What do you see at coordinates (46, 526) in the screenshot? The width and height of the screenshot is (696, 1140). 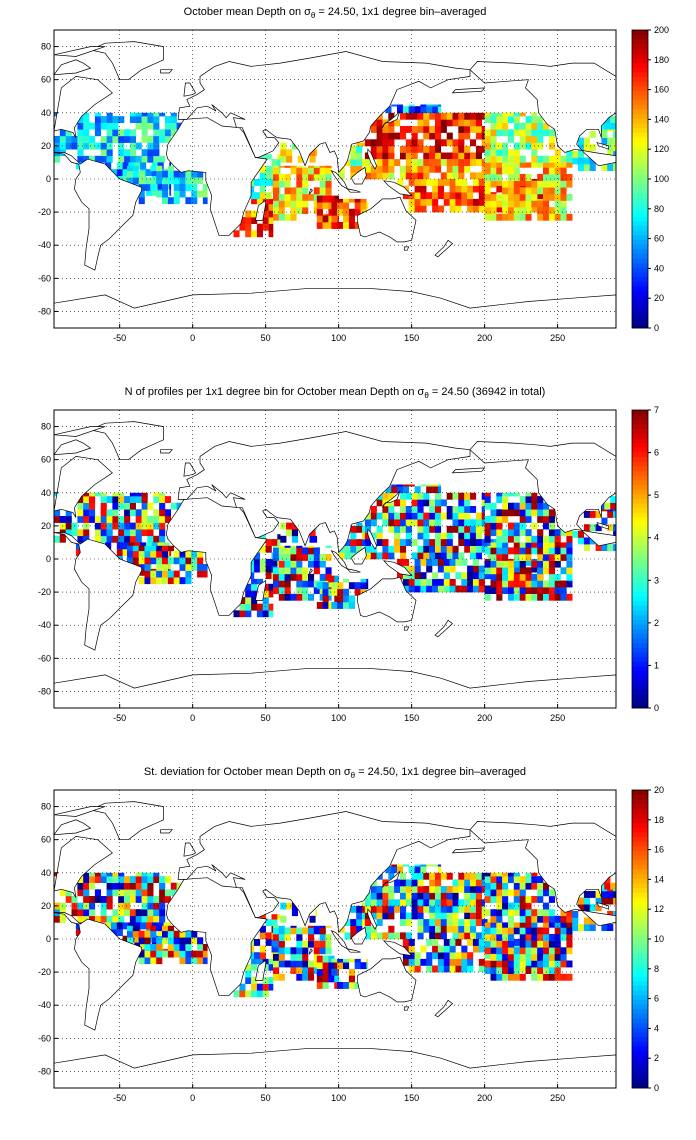 I see `y-tick-label: 20` at bounding box center [46, 526].